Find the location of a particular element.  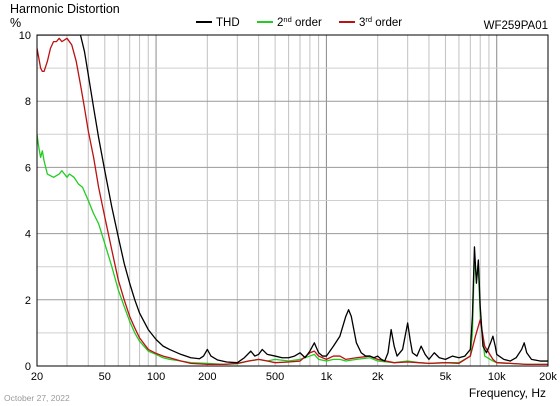

y-axis-unit: % is located at coordinates (16, 23).